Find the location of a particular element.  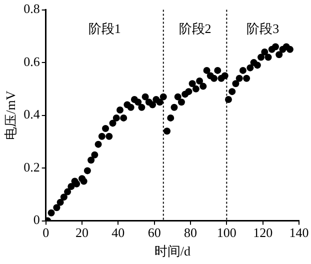

annotation: 阶段1 is located at coordinates (104, 28).